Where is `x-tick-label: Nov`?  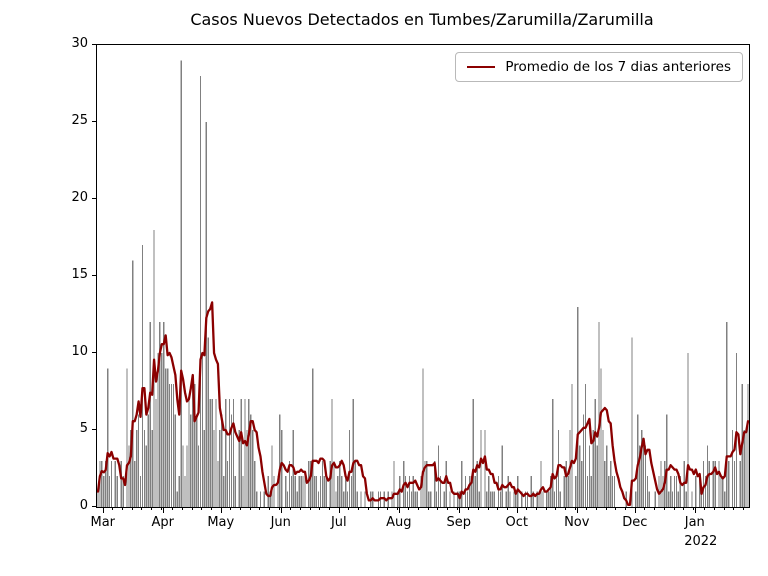 x-tick-label: Nov is located at coordinates (577, 522).